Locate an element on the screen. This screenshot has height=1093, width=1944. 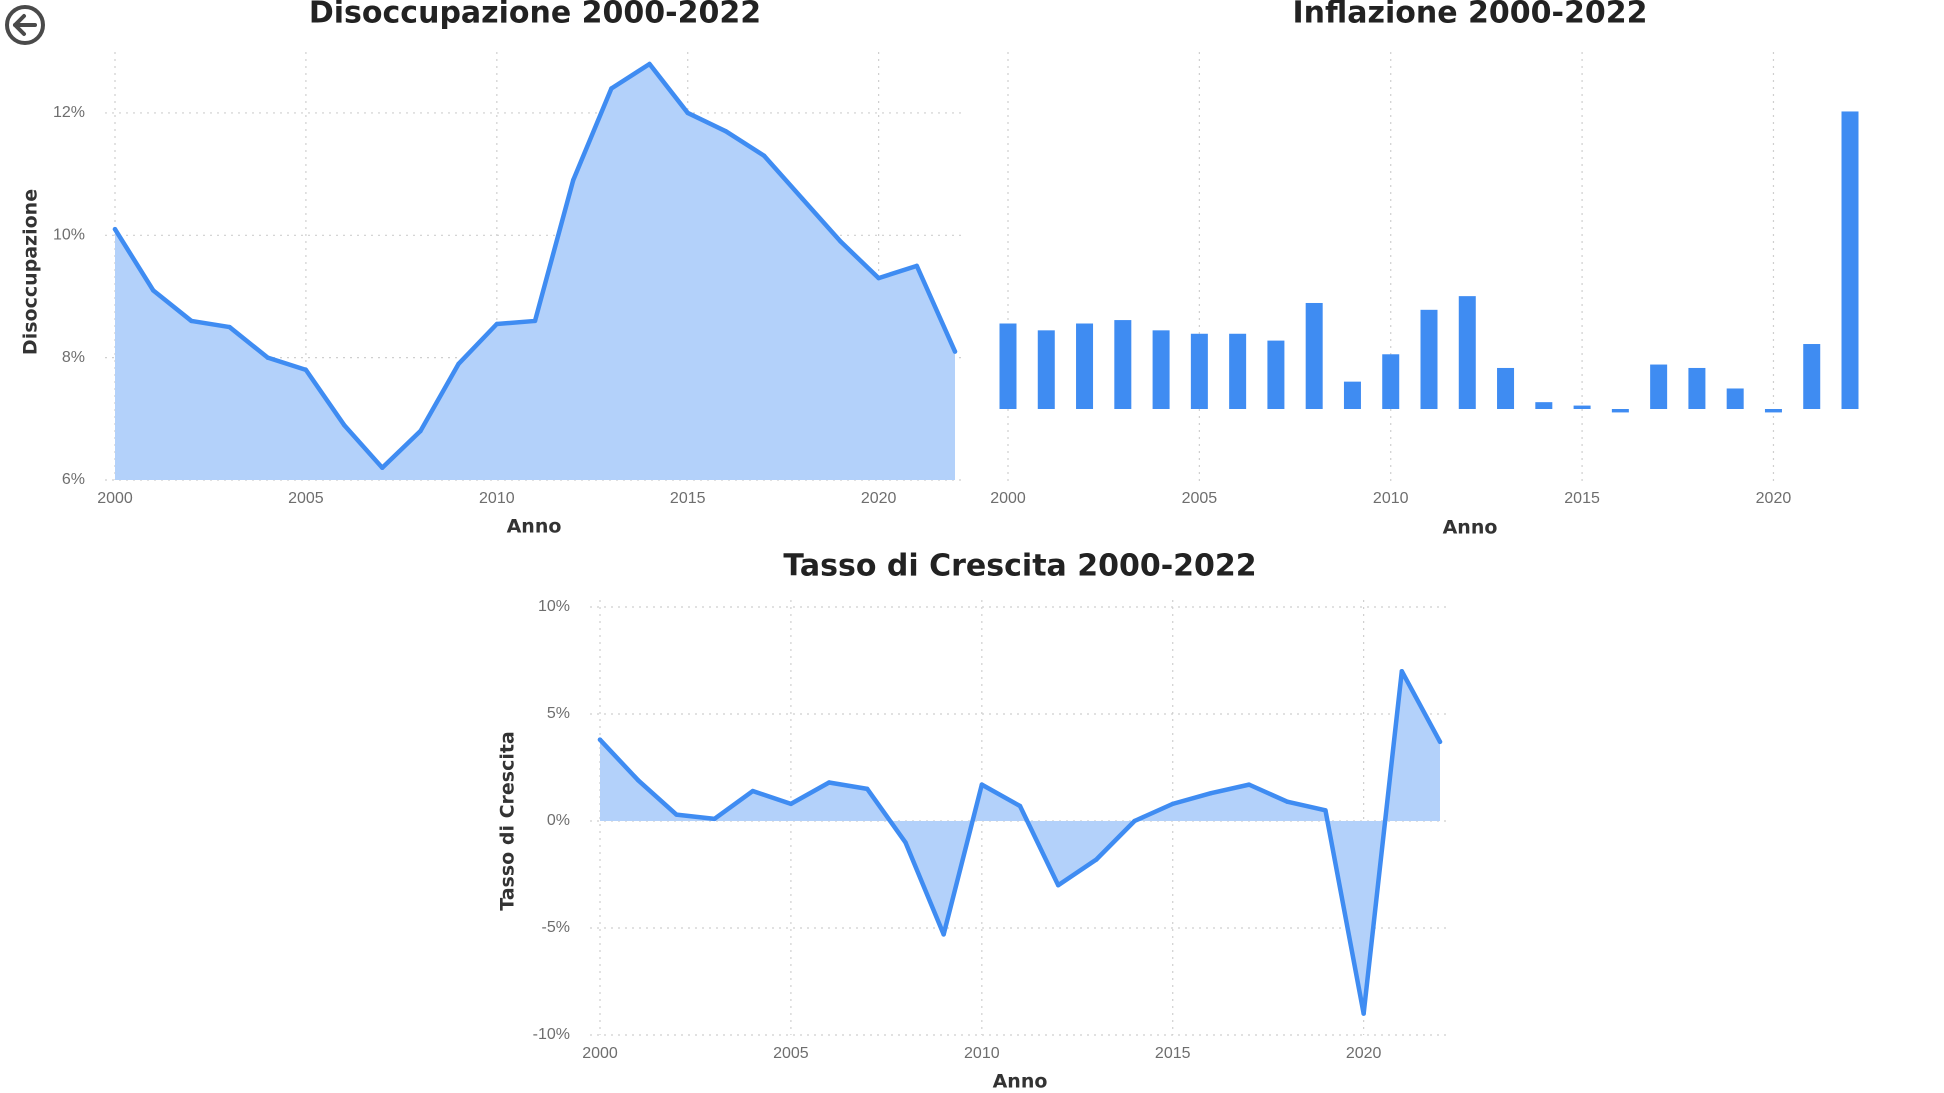
bar-2013 is located at coordinates (1506, 388).